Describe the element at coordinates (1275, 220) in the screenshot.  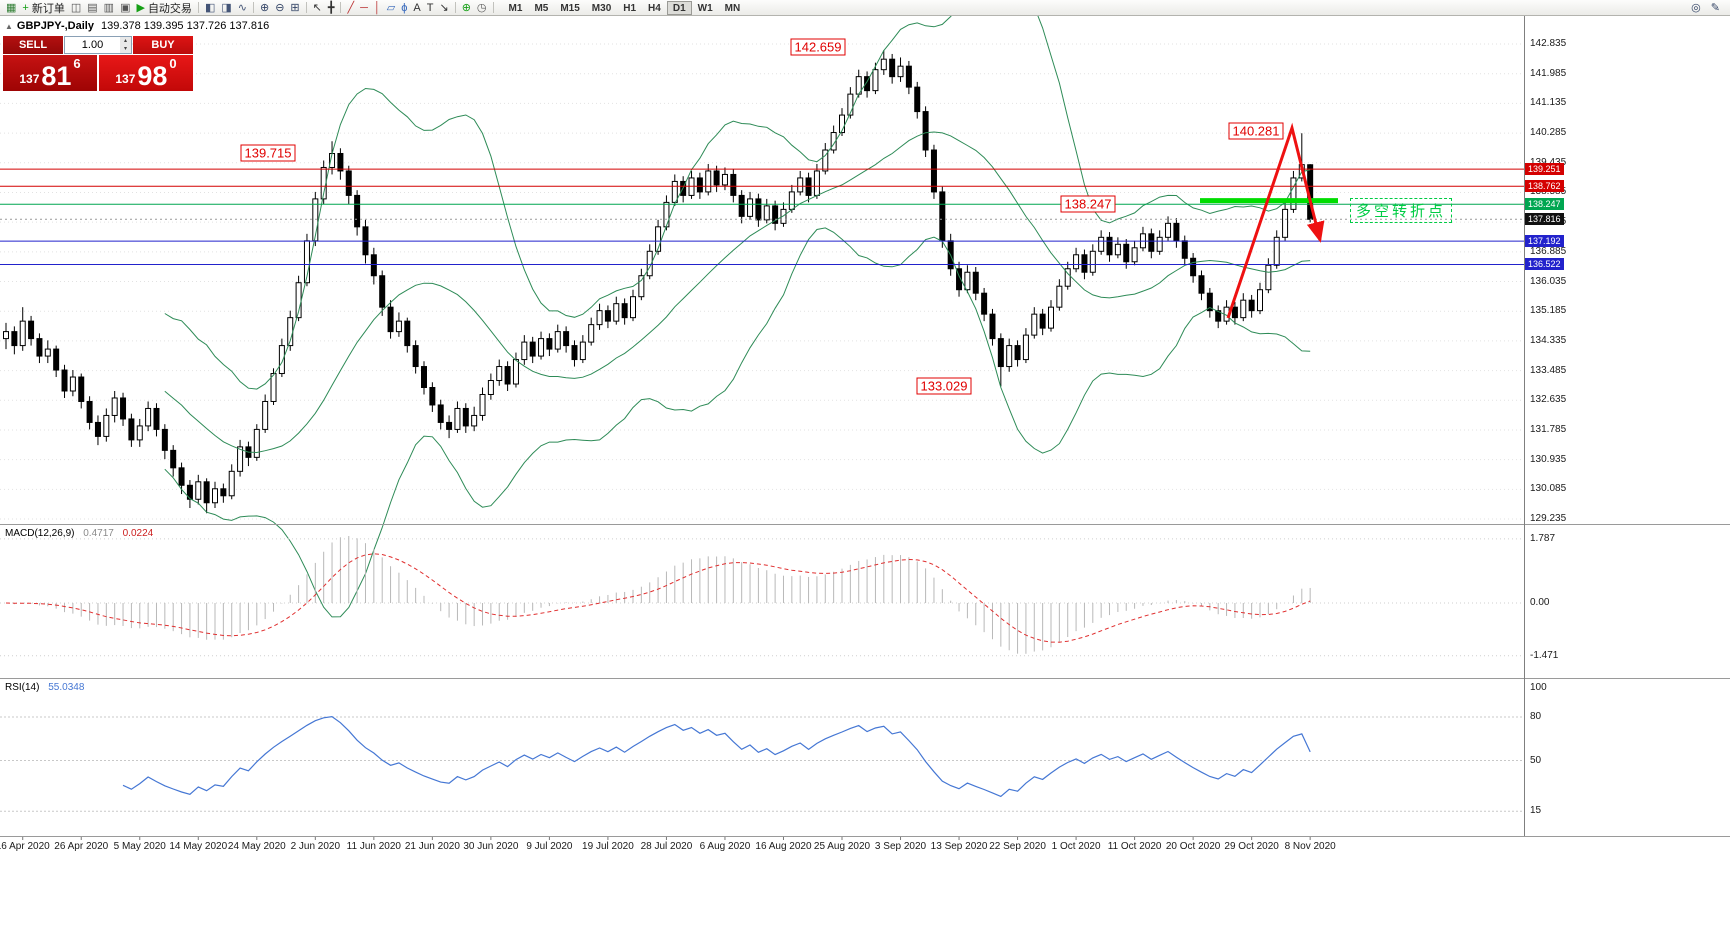
I see `trend-arrow` at that location.